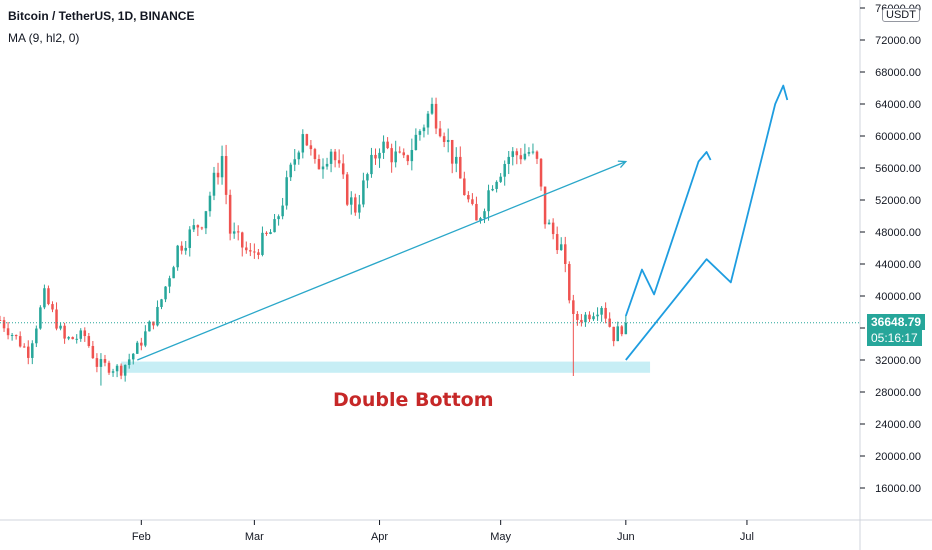  Describe the element at coordinates (413, 400) in the screenshot. I see `double-bottom-label: Double Bottom` at that location.